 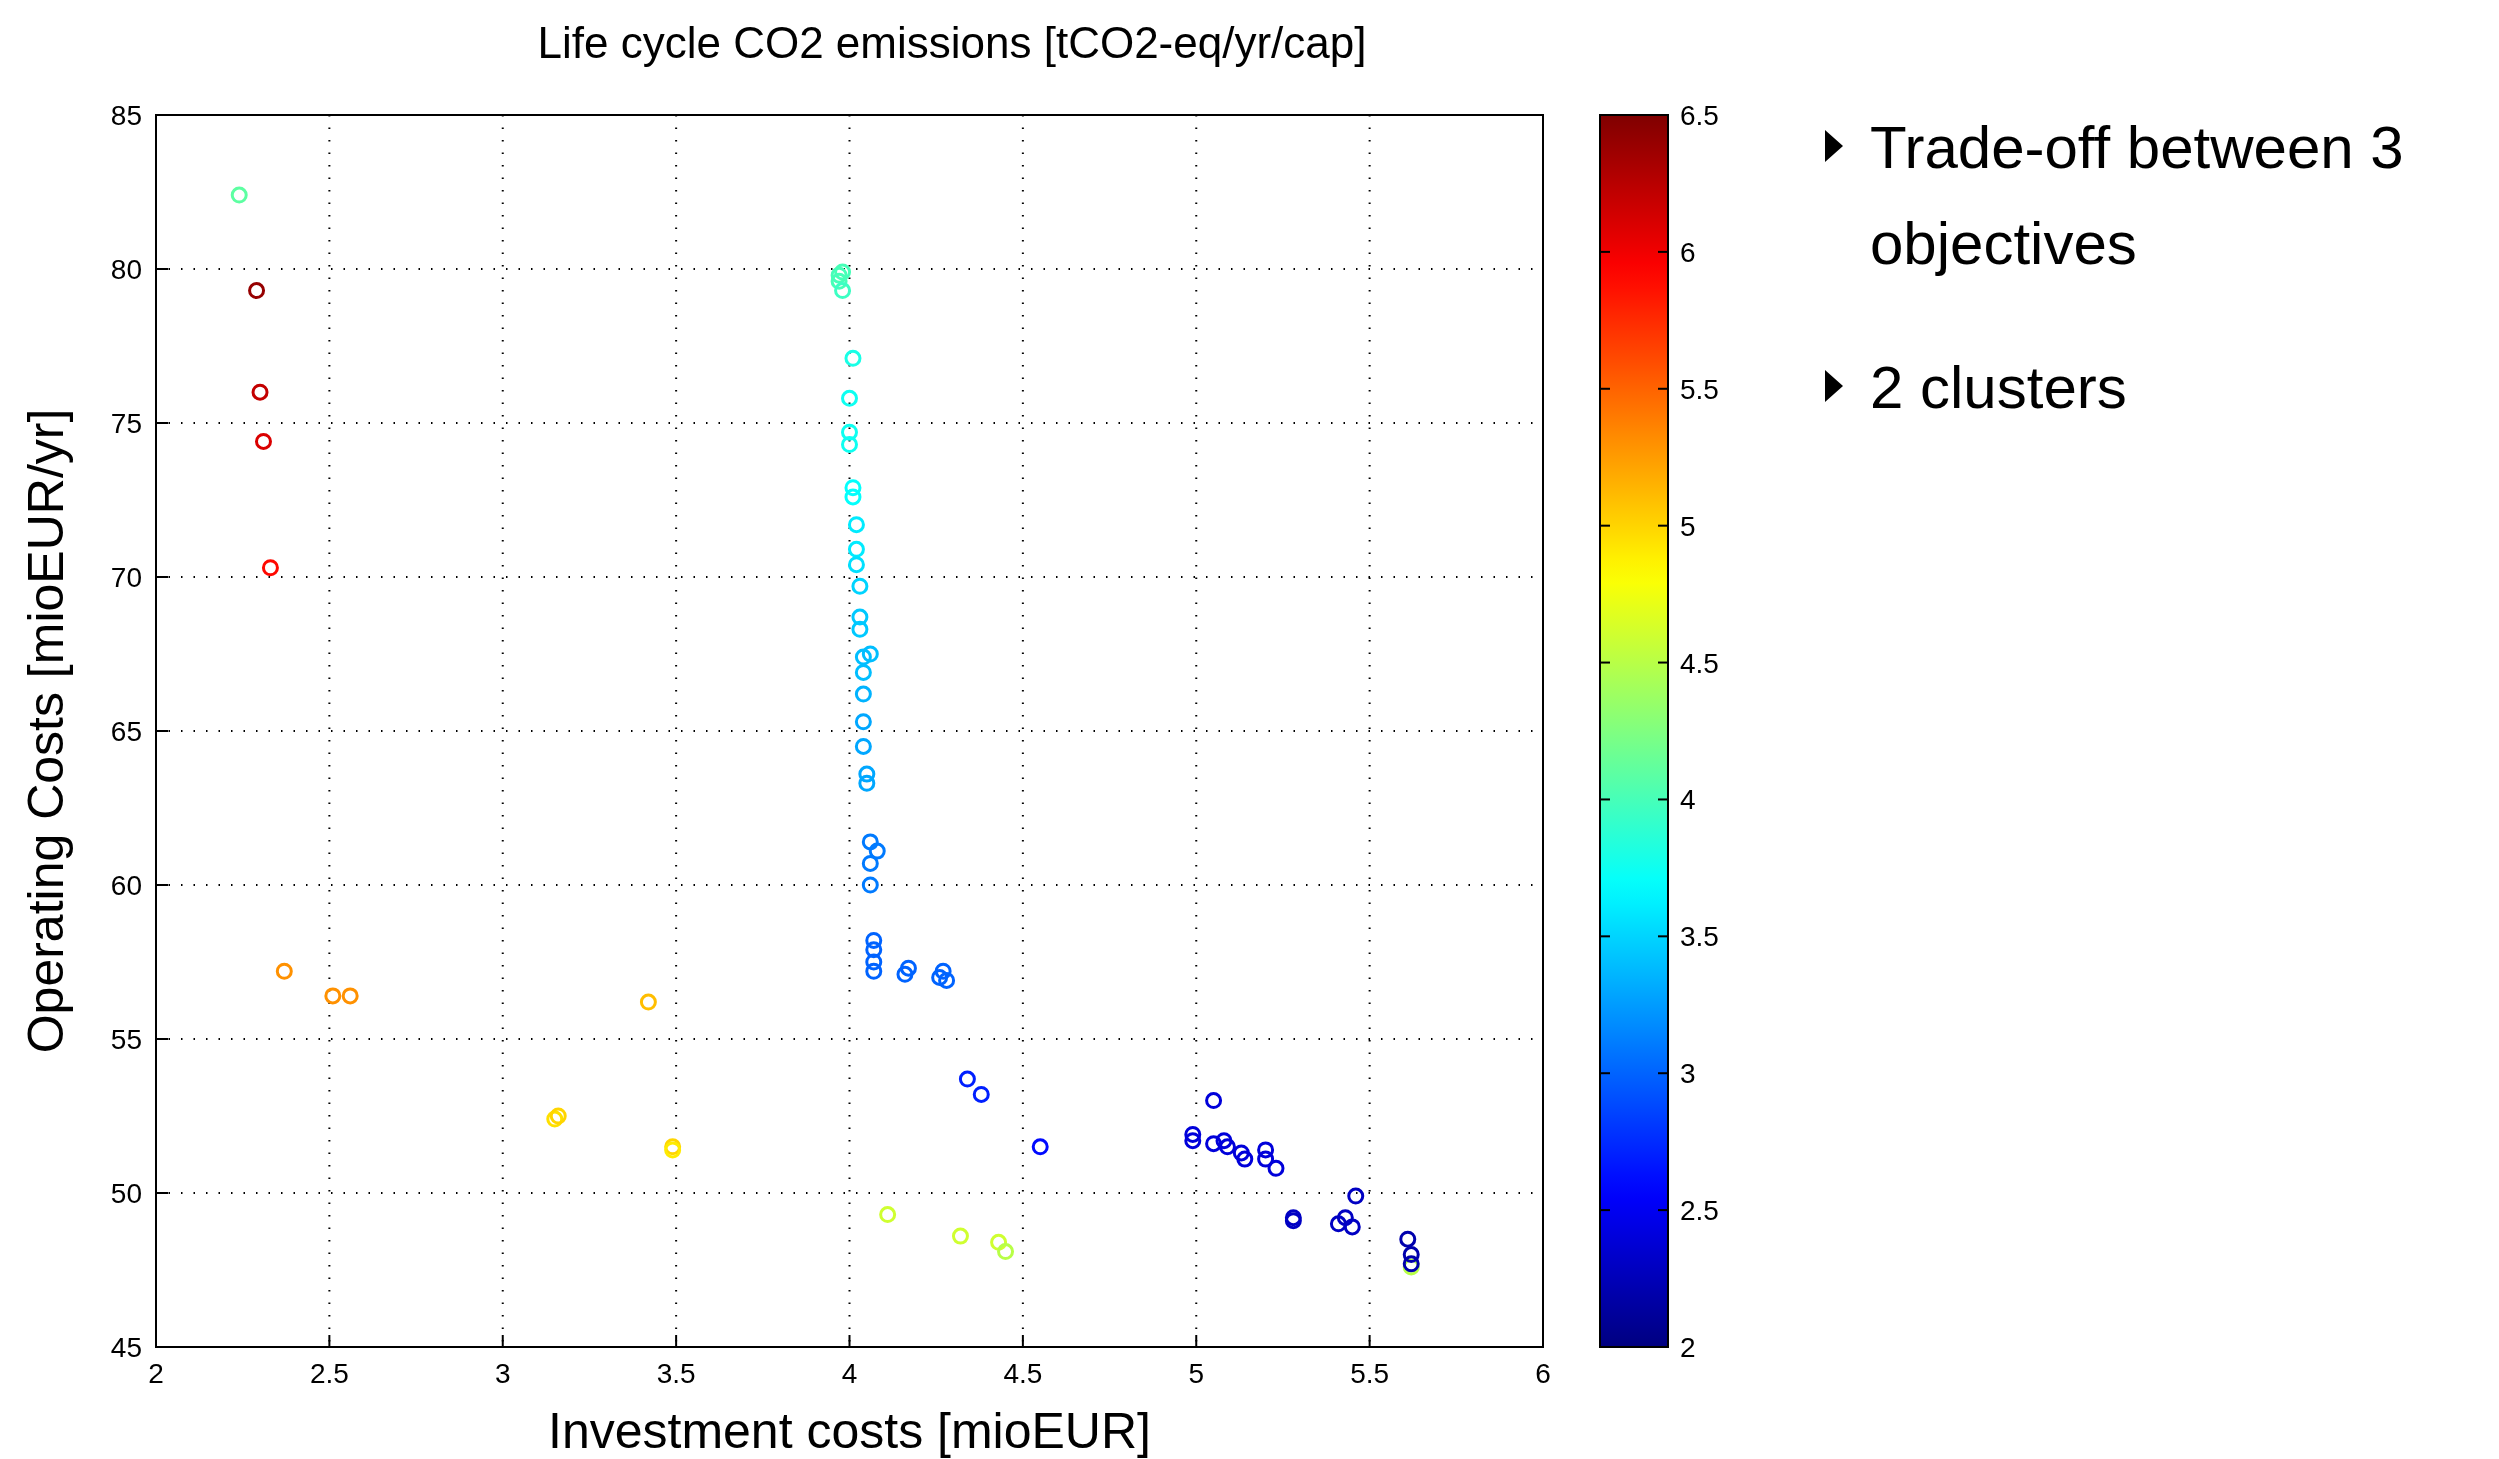 I want to click on color-bar-label: 3.5, so click(x=1699, y=937).